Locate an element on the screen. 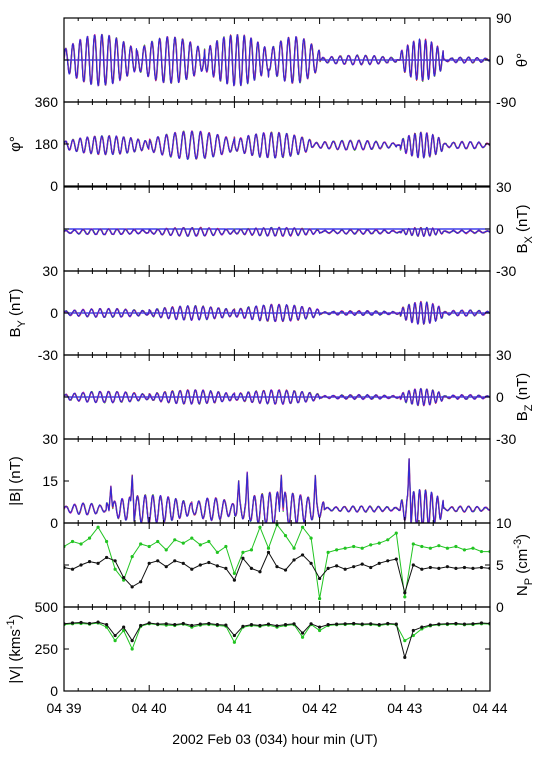 The width and height of the screenshot is (550, 757). x-tick-label: 04 42 is located at coordinates (319, 708).